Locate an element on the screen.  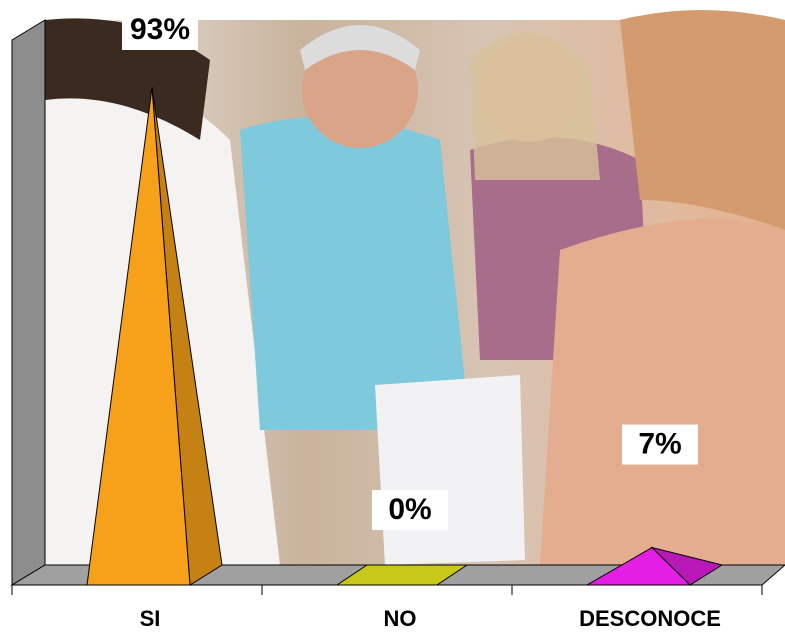
left-wall is located at coordinates (28, 302).